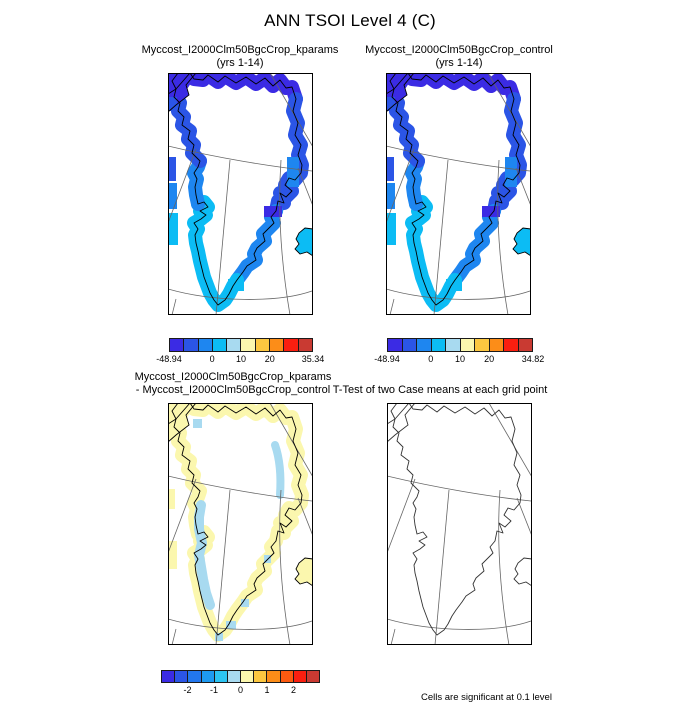  What do you see at coordinates (233, 377) in the screenshot?
I see `panel-title-diff-line1: Myccost_I2000Clm50BgcCrop_kparams` at bounding box center [233, 377].